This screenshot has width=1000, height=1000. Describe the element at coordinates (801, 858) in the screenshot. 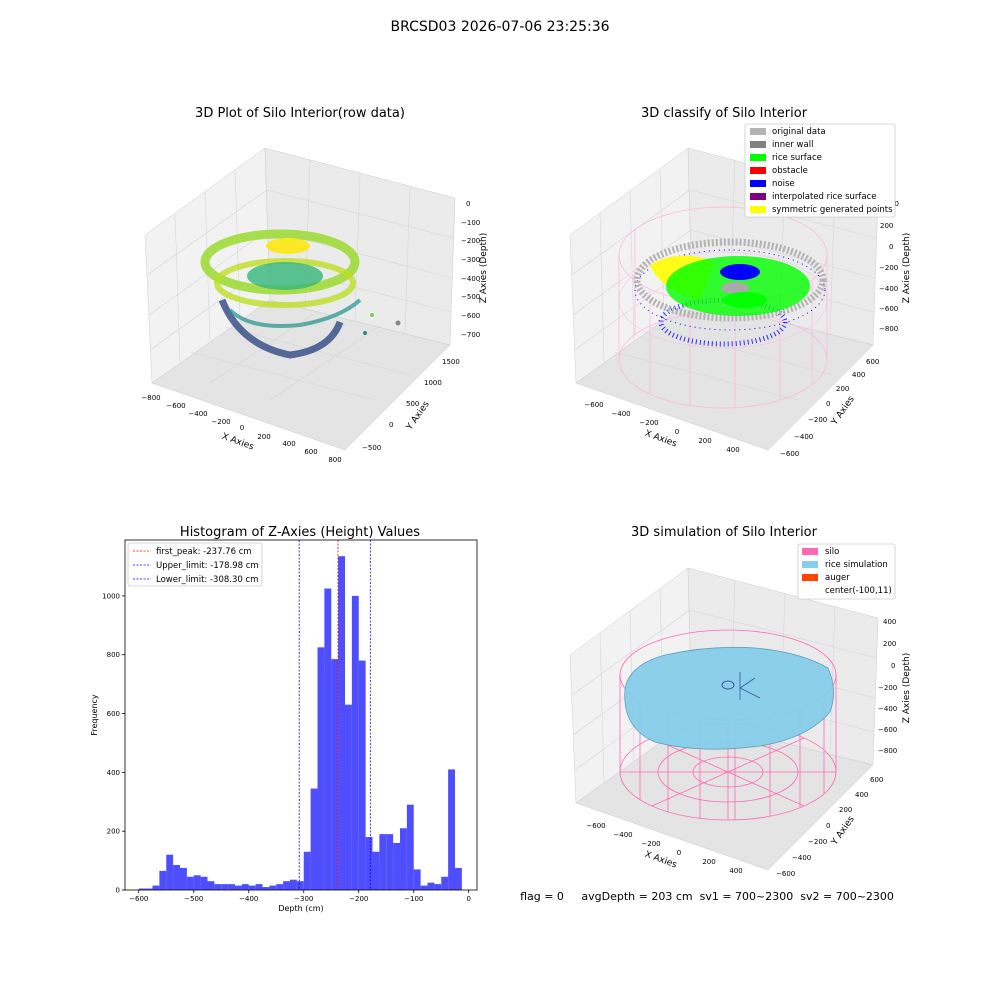

I see `simulation-y-tick: −400` at that location.